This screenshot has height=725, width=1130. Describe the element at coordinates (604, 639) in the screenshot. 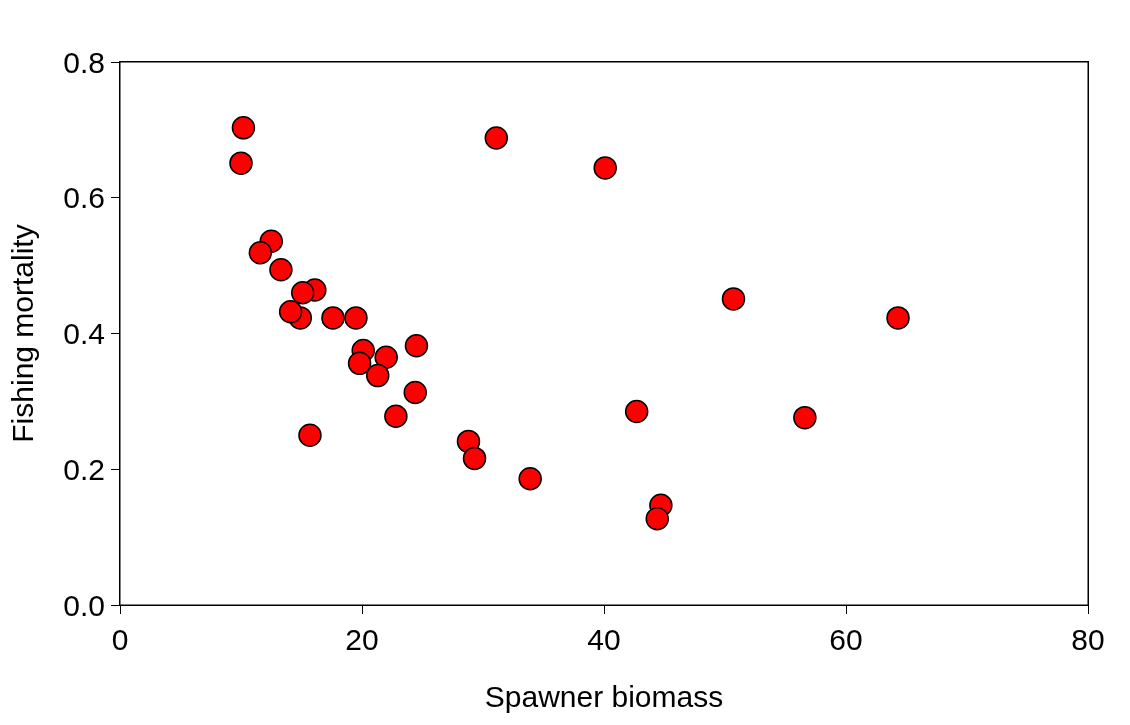

I see `x-tick-label: 40` at that location.